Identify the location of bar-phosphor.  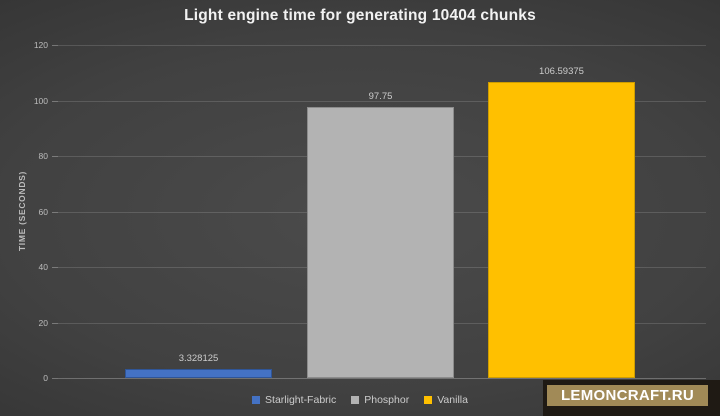
(380, 242).